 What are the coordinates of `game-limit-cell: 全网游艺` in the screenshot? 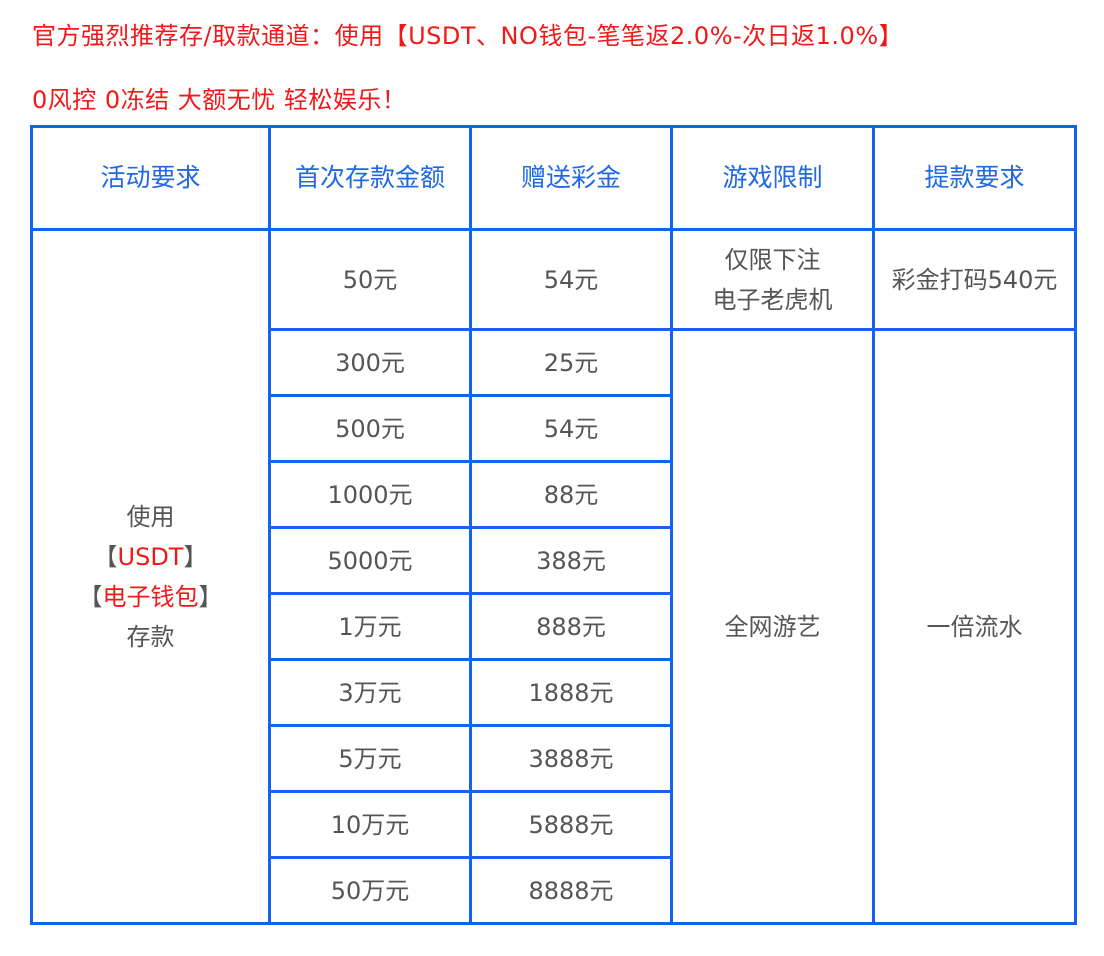 It's located at (772, 626).